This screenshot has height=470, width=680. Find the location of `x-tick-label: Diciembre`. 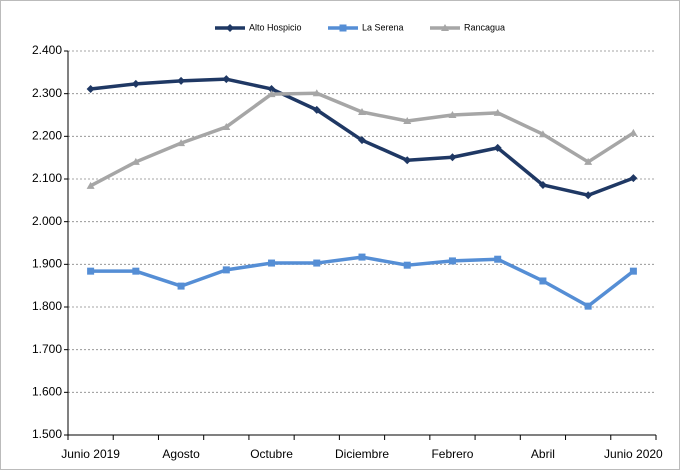

x-tick-label: Diciembre is located at coordinates (362, 454).